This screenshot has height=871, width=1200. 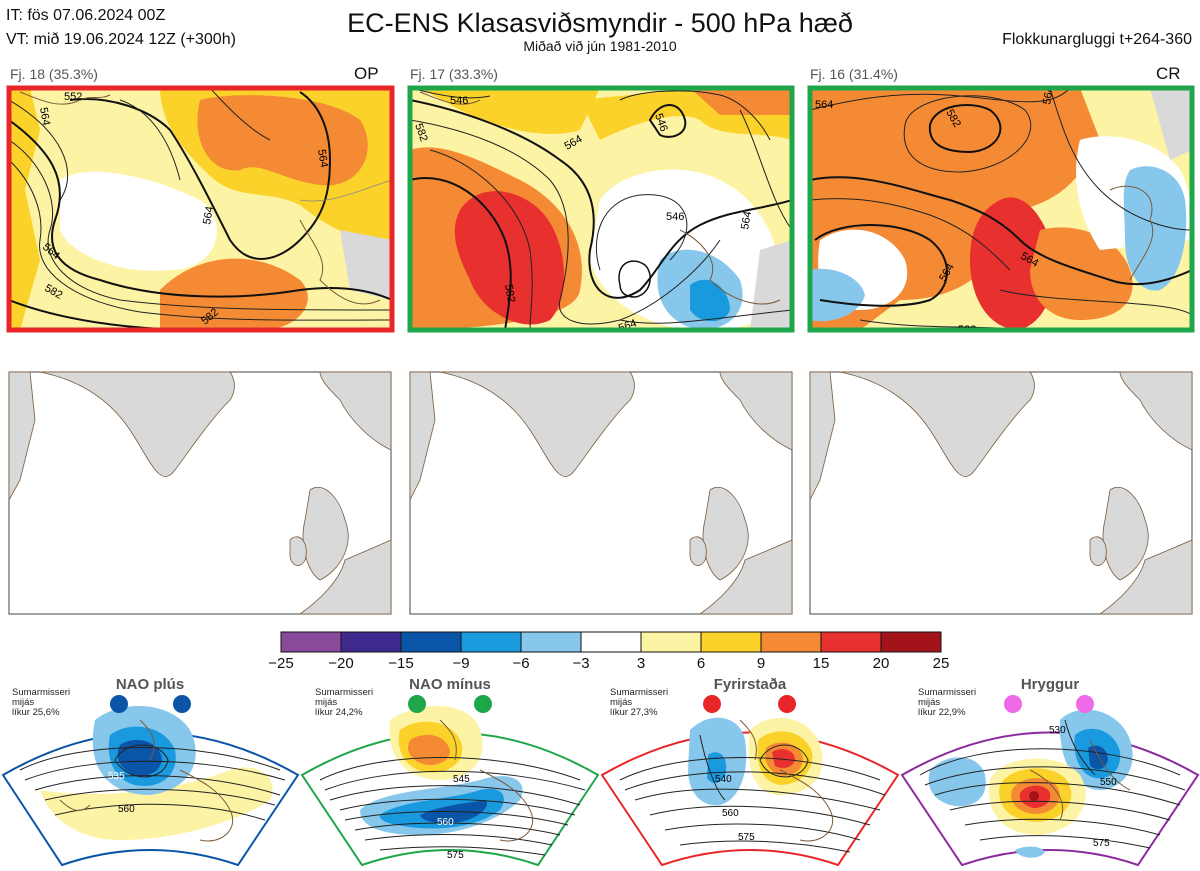 I want to click on cluster-map-2: 546 582 564 546 546 564 582 564, so click(x=601, y=209).